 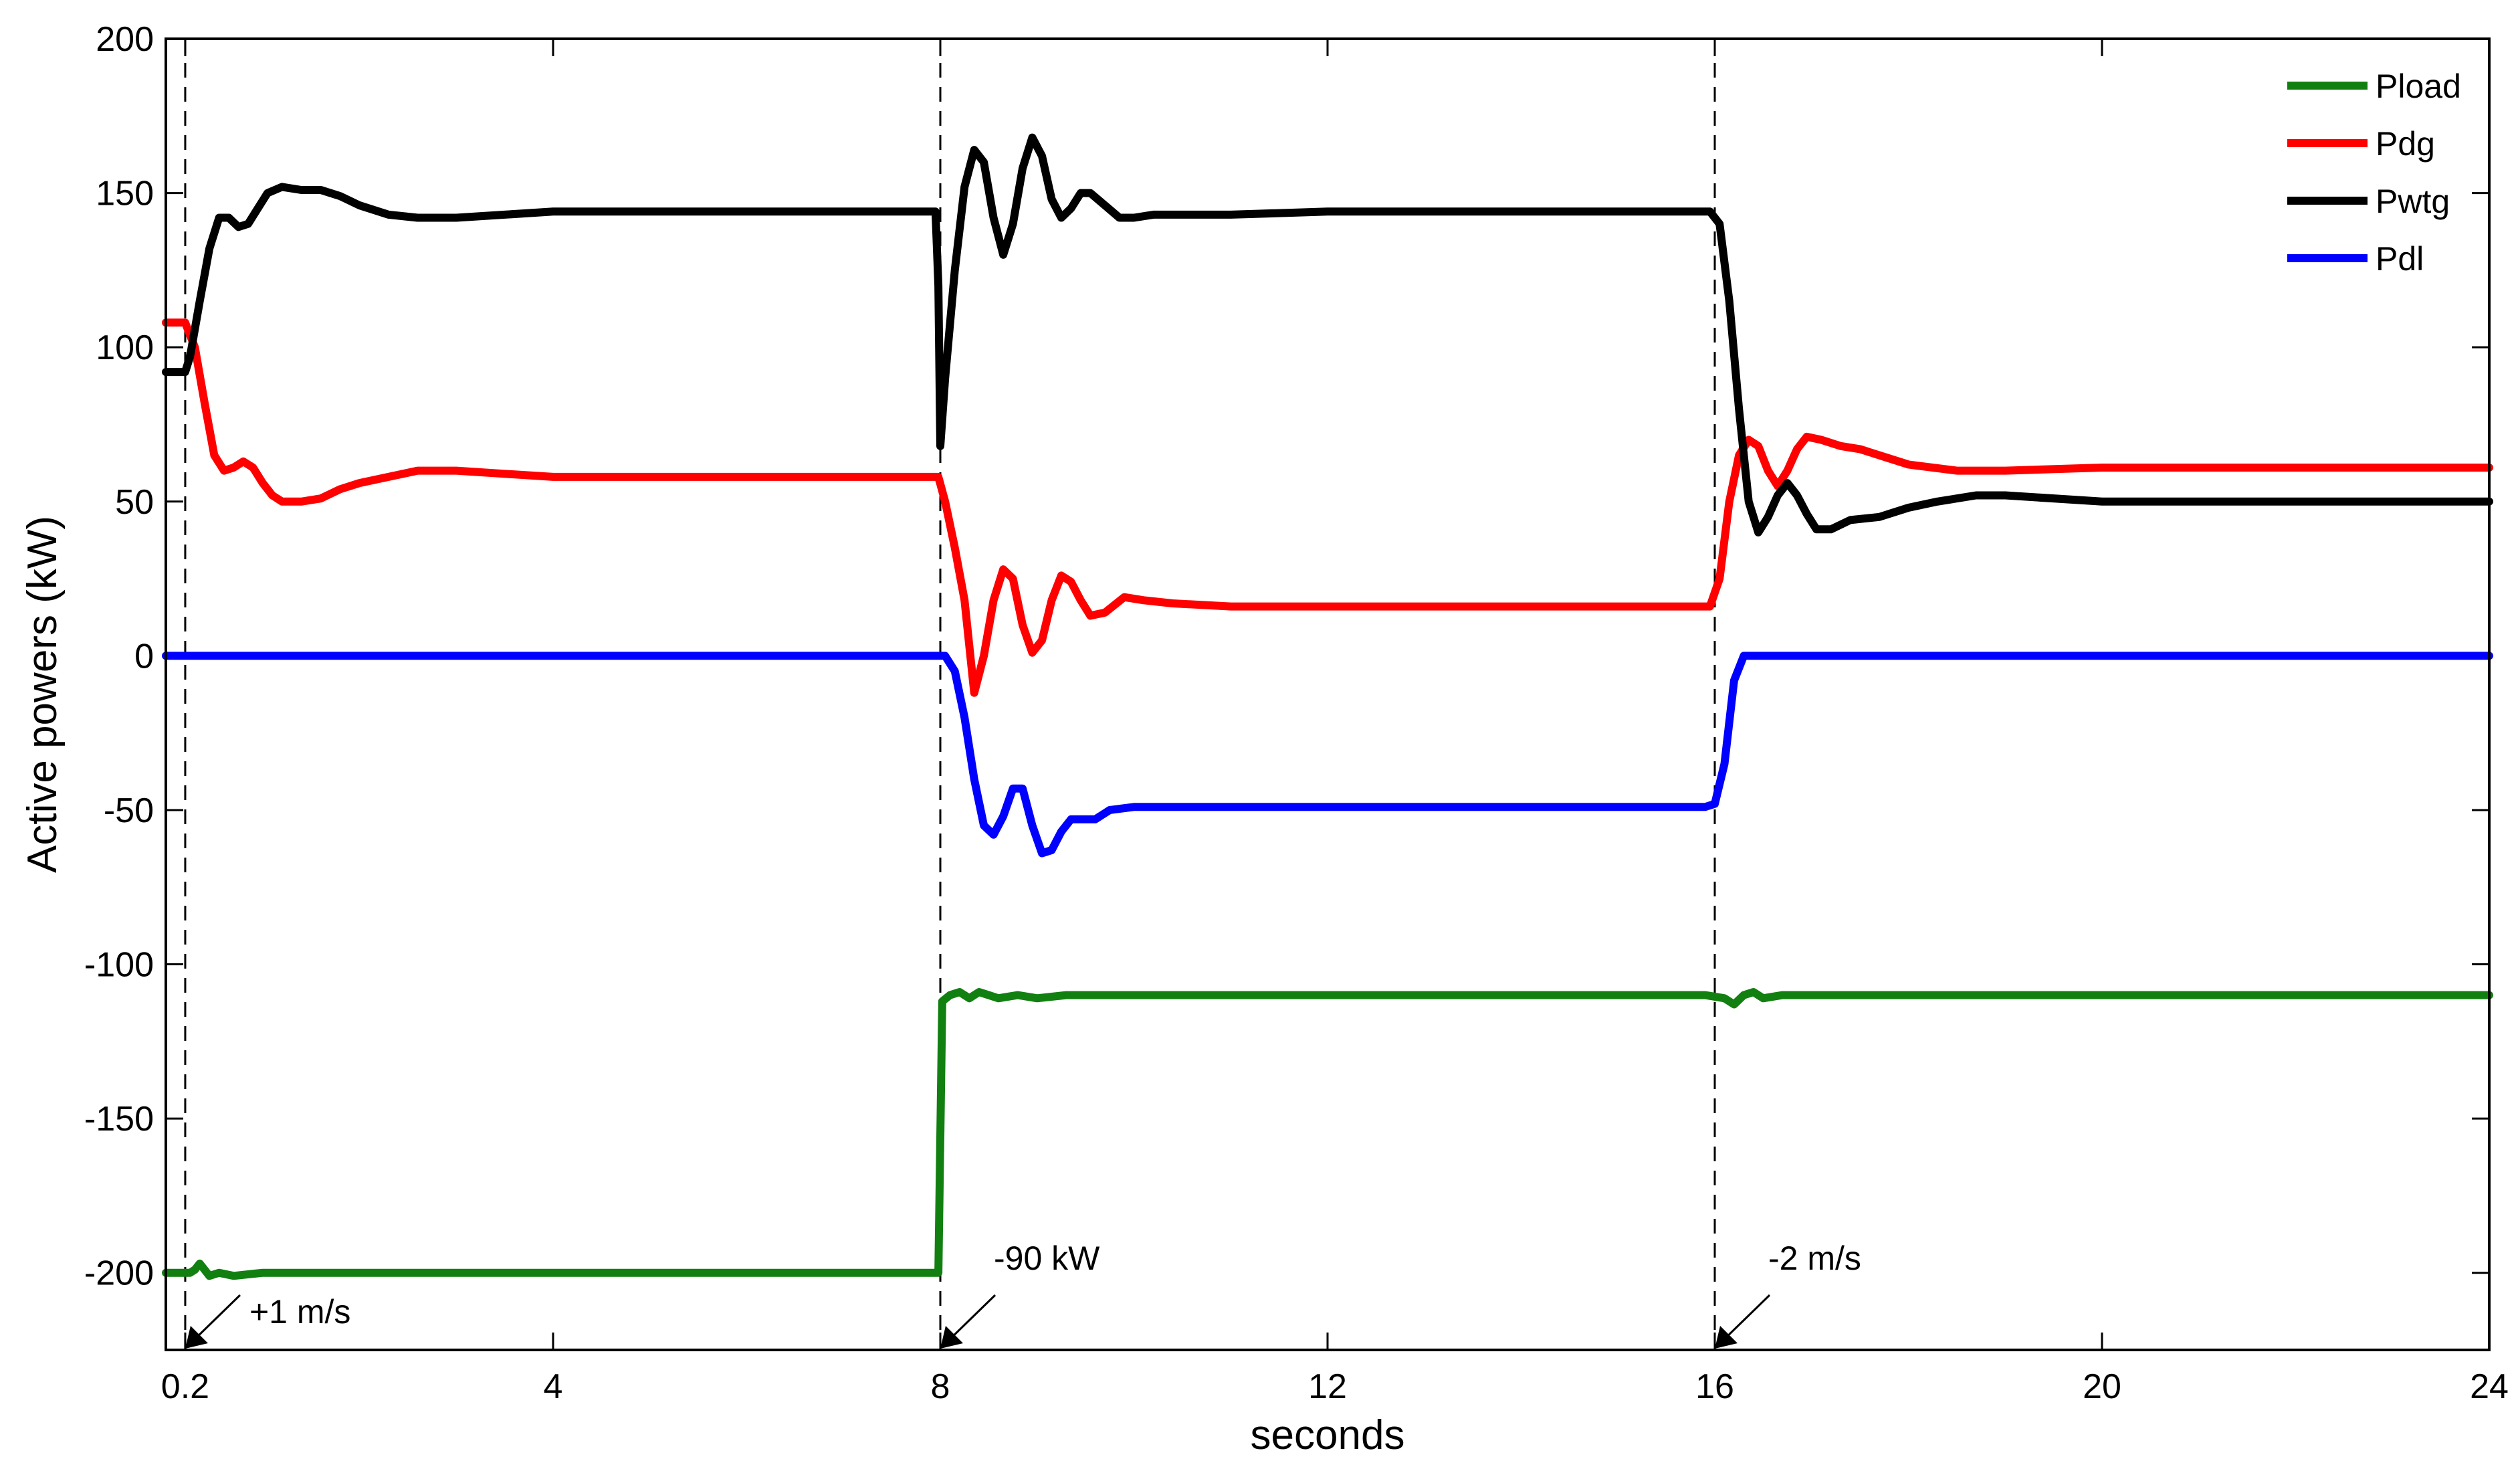 What do you see at coordinates (134, 502) in the screenshot?
I see `y-tick-label: 50` at bounding box center [134, 502].